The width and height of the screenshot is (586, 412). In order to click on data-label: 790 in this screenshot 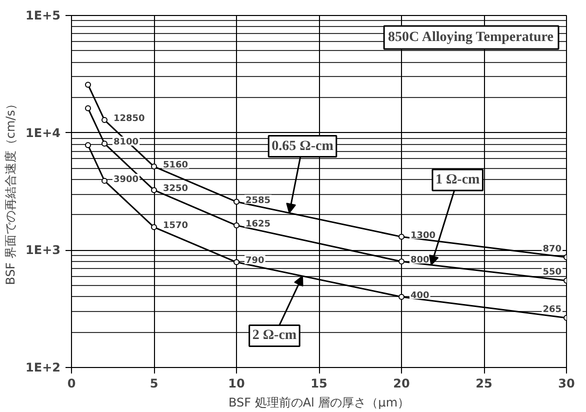, I will do `click(255, 261)`.